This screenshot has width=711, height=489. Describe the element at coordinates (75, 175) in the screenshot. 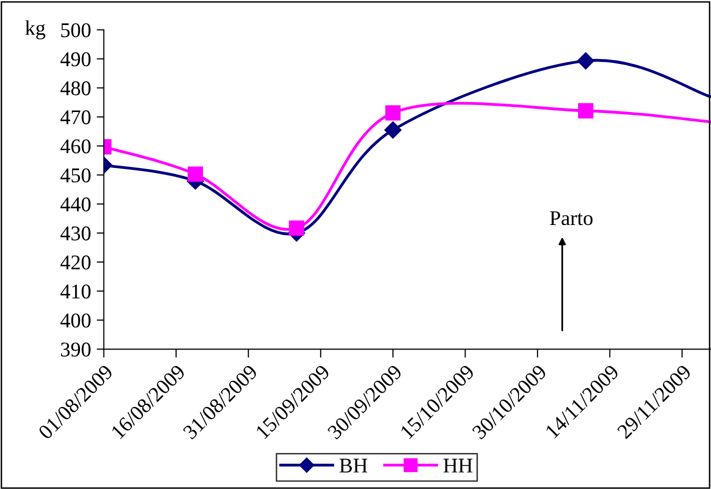

I see `y-tick-label: 450` at that location.